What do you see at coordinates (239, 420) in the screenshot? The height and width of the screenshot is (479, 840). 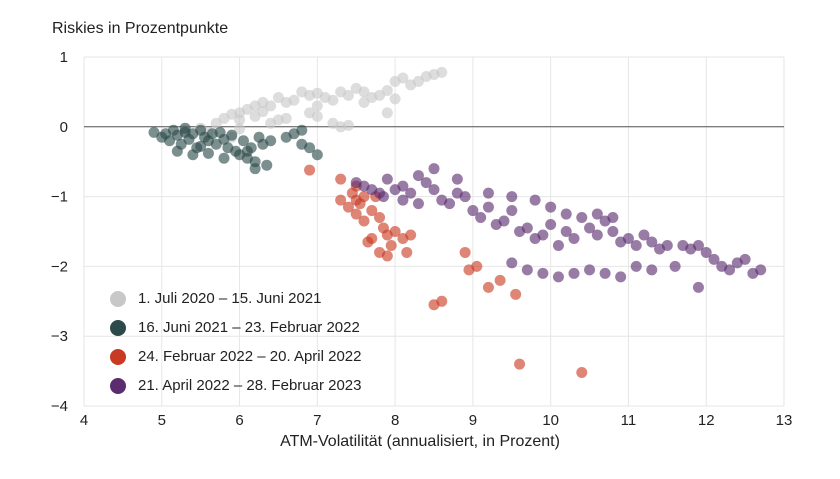 I see `x-tick-label: 6` at bounding box center [239, 420].